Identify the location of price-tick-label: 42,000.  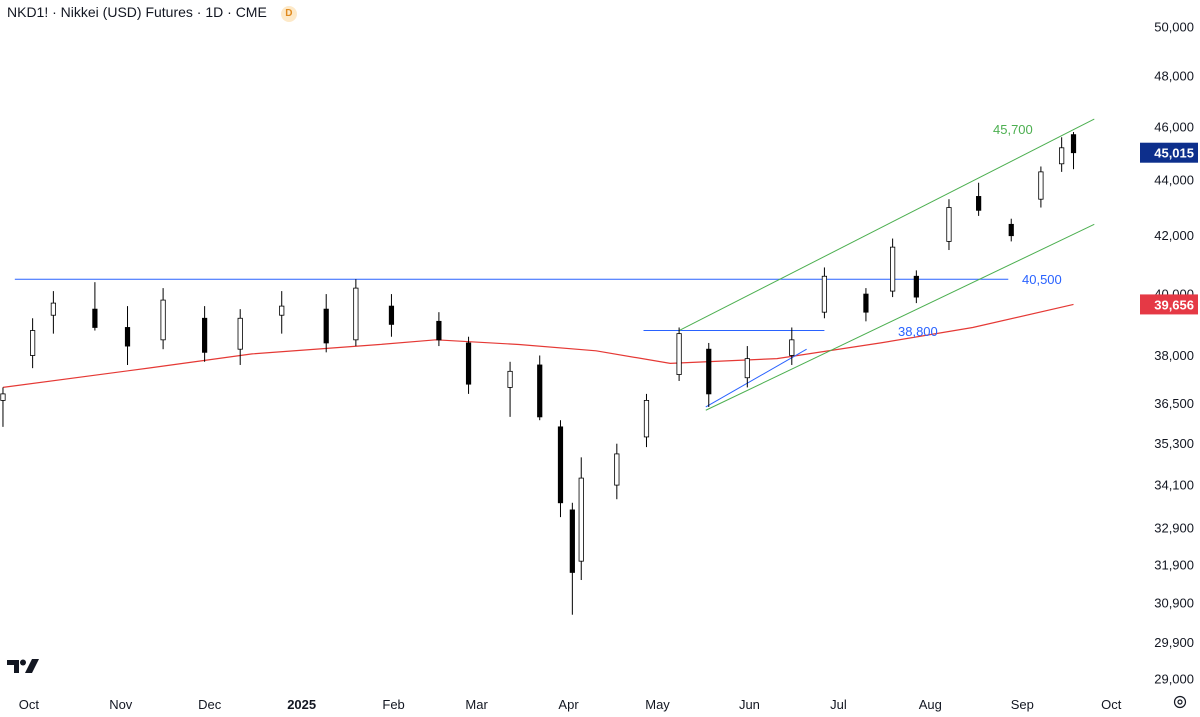
(1174, 235).